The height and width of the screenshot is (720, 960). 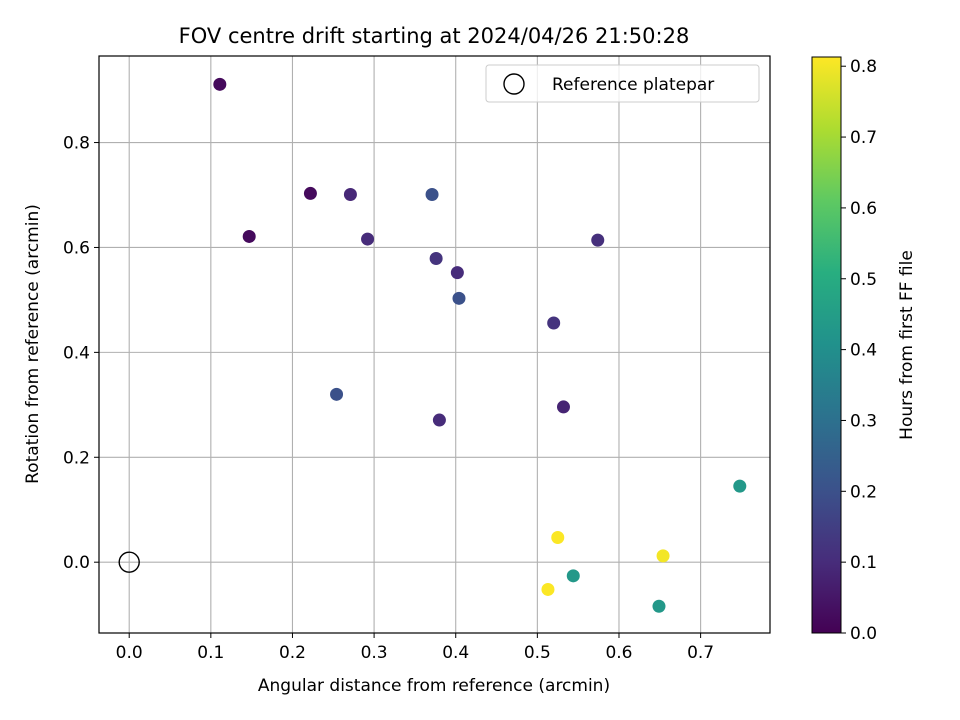 I want to click on colorbar-tick-label: 0.1, so click(x=863, y=563).